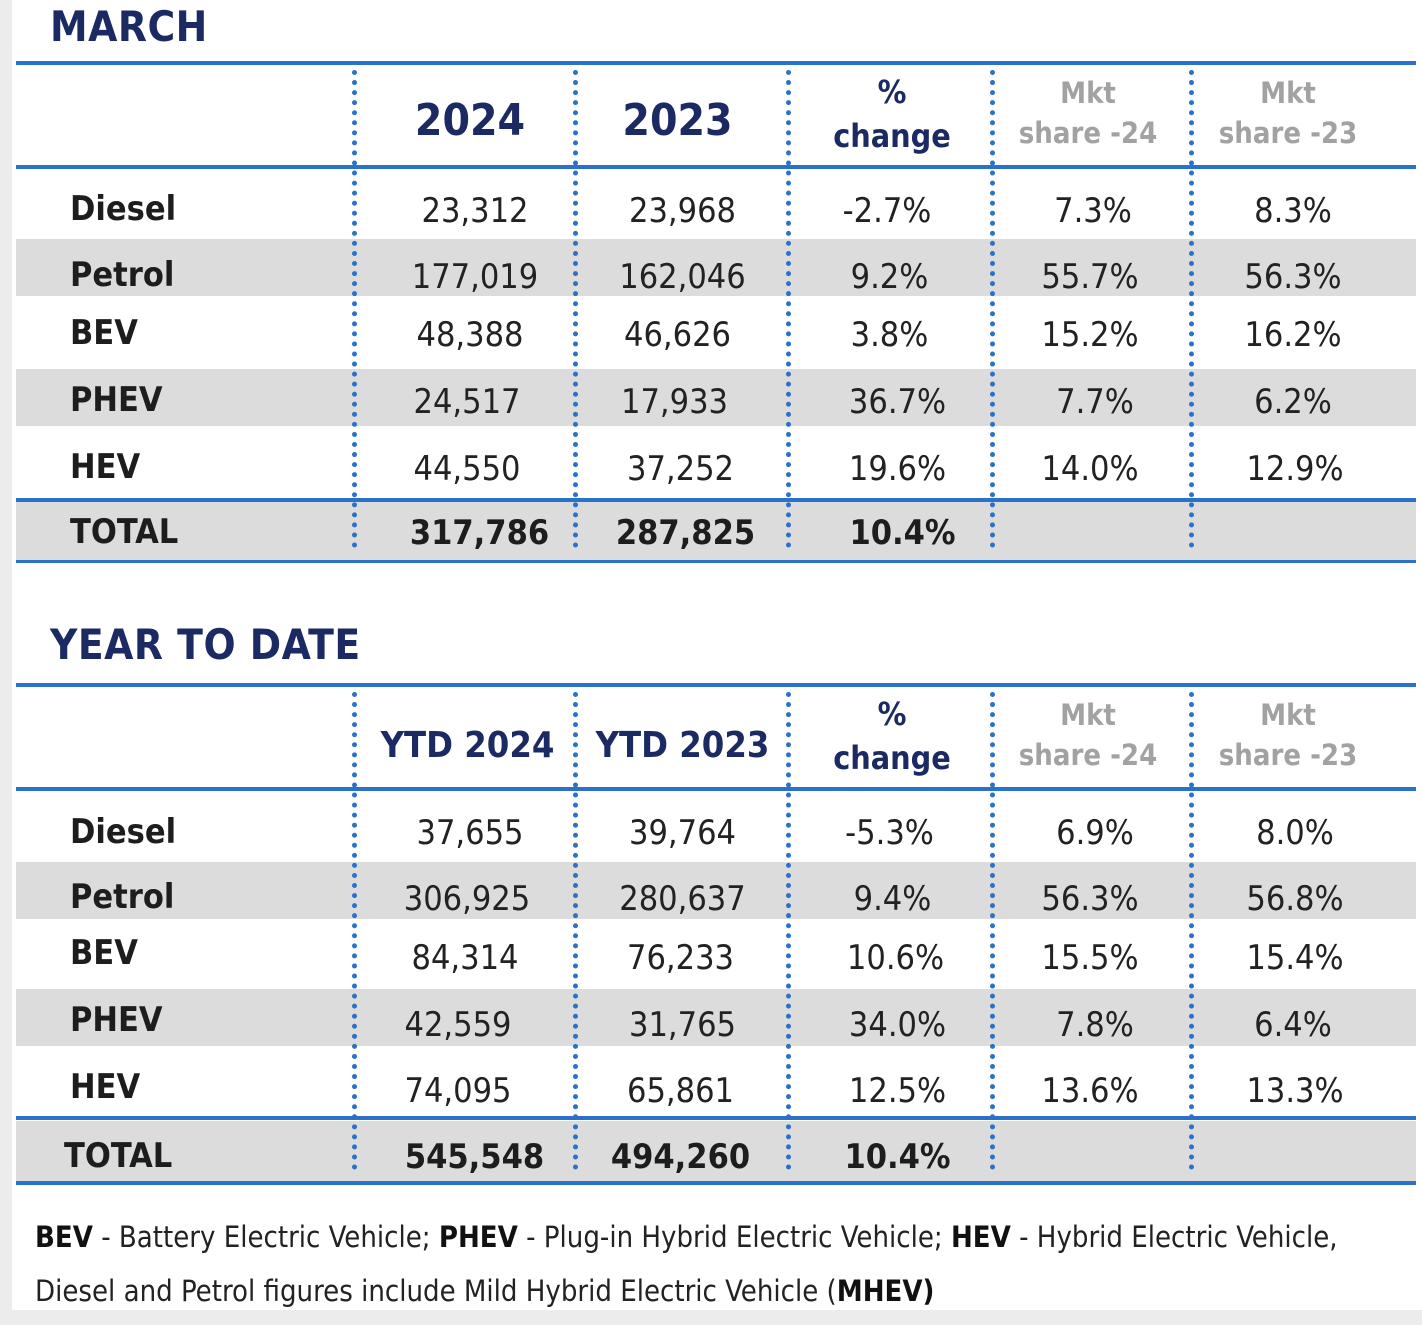 This screenshot has width=1422, height=1325. I want to click on abbr-phev: PHEV, so click(478, 1237).